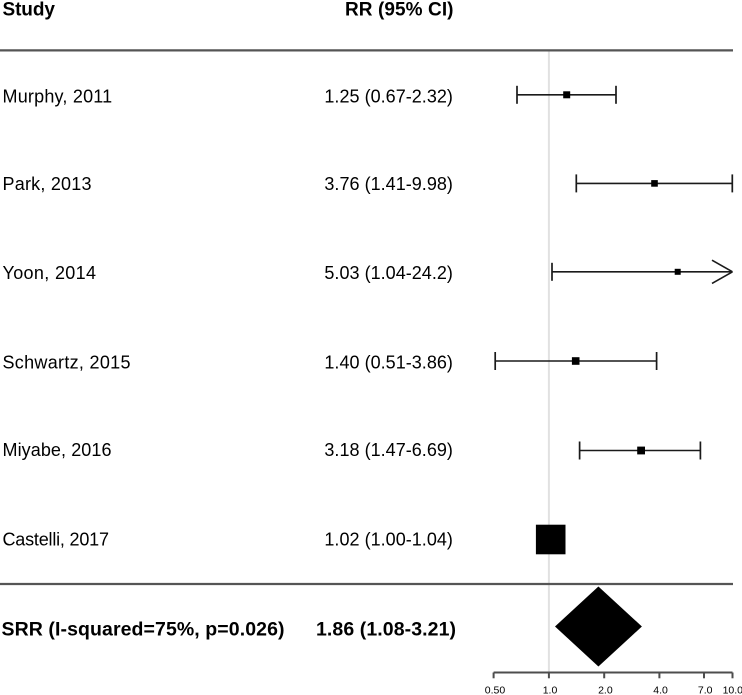 Image resolution: width=742 pixels, height=695 pixels. I want to click on svg-text: 3.76 (1.41-9.98), so click(388, 184).